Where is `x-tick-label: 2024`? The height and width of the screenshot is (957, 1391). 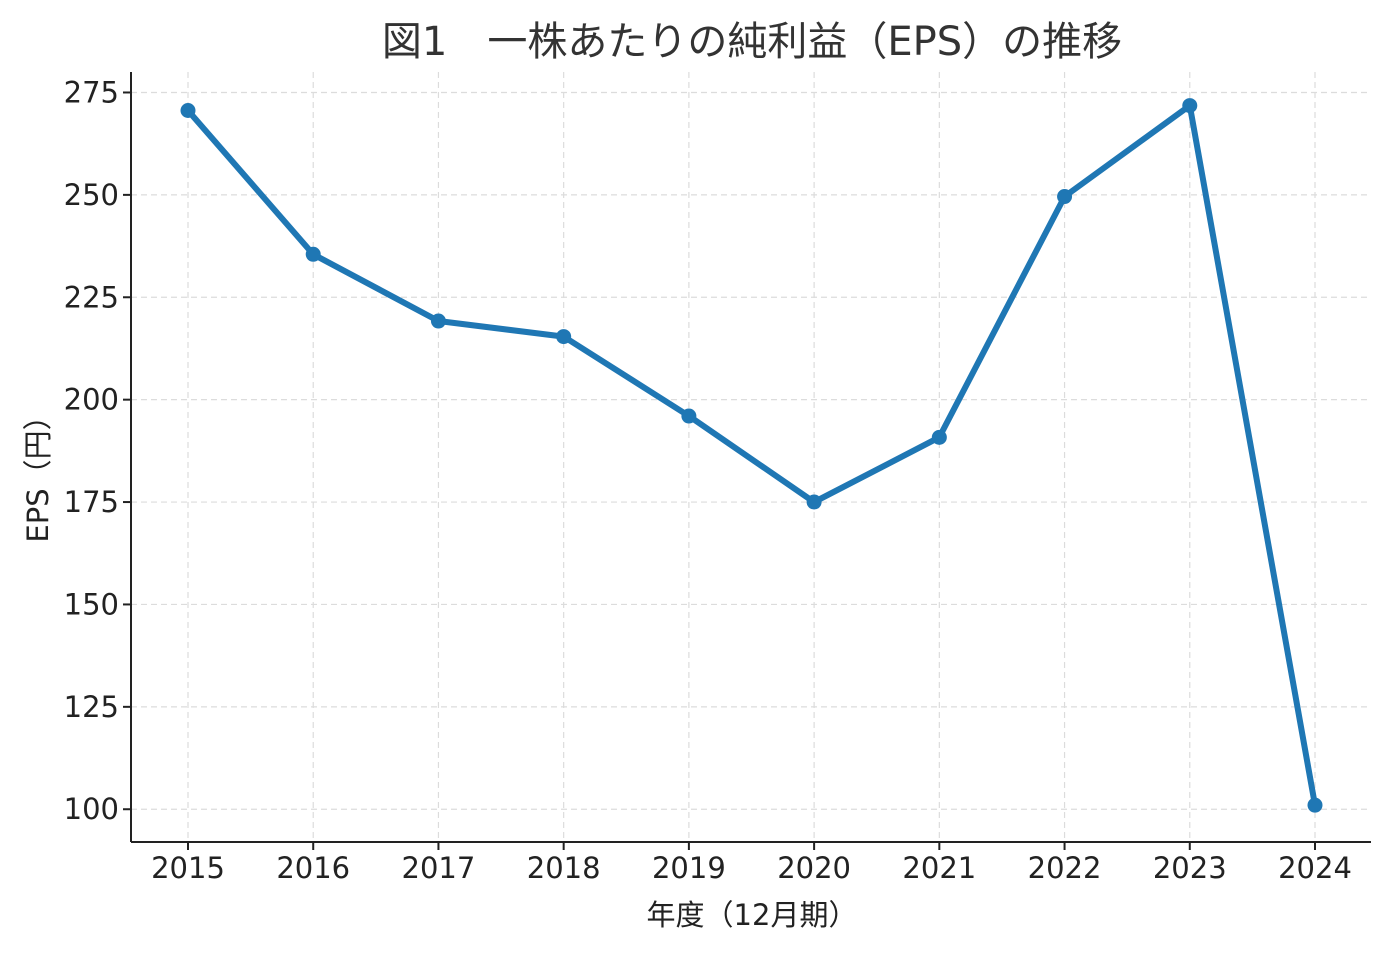 x-tick-label: 2024 is located at coordinates (1315, 868).